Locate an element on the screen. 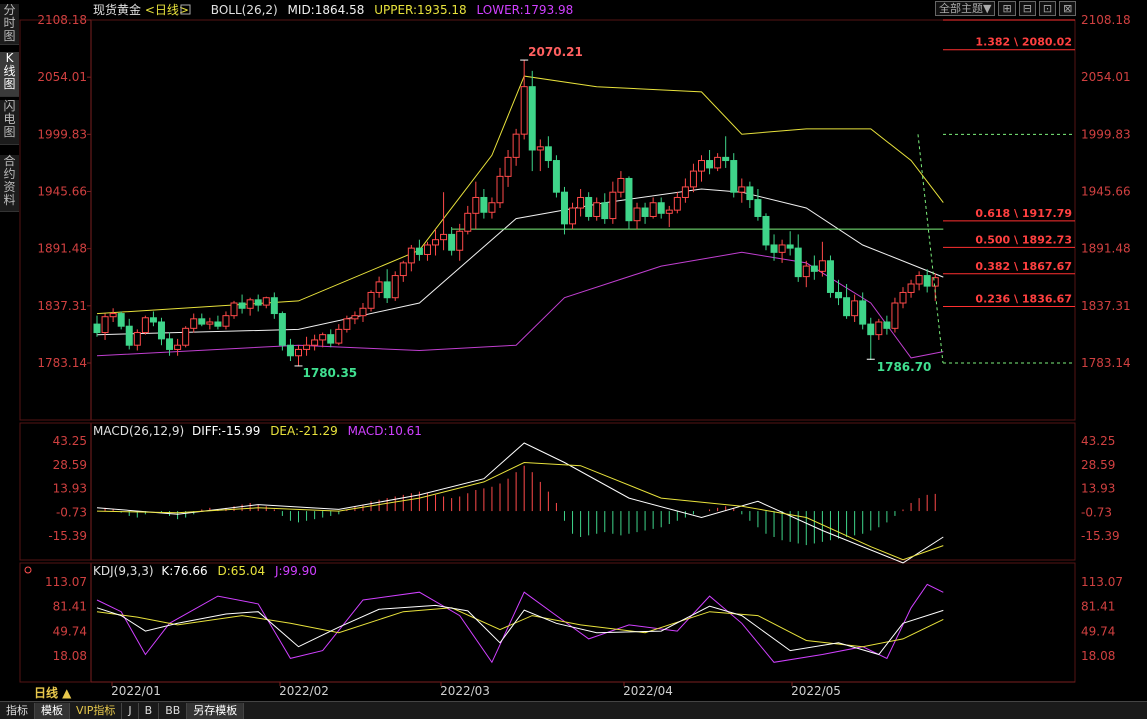  top-toolbar: 全部主题▼ ⊞ ⊟ ⊡ ⊠ is located at coordinates (1006, 8).